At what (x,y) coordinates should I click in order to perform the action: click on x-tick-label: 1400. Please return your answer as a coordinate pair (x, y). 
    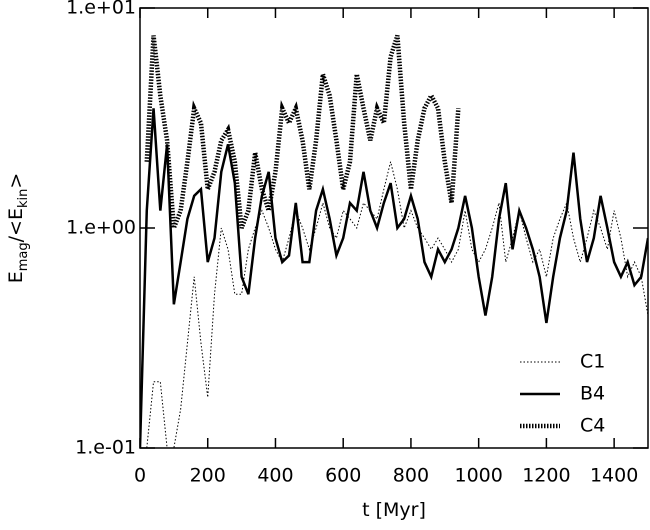
    Looking at the image, I should click on (614, 476).